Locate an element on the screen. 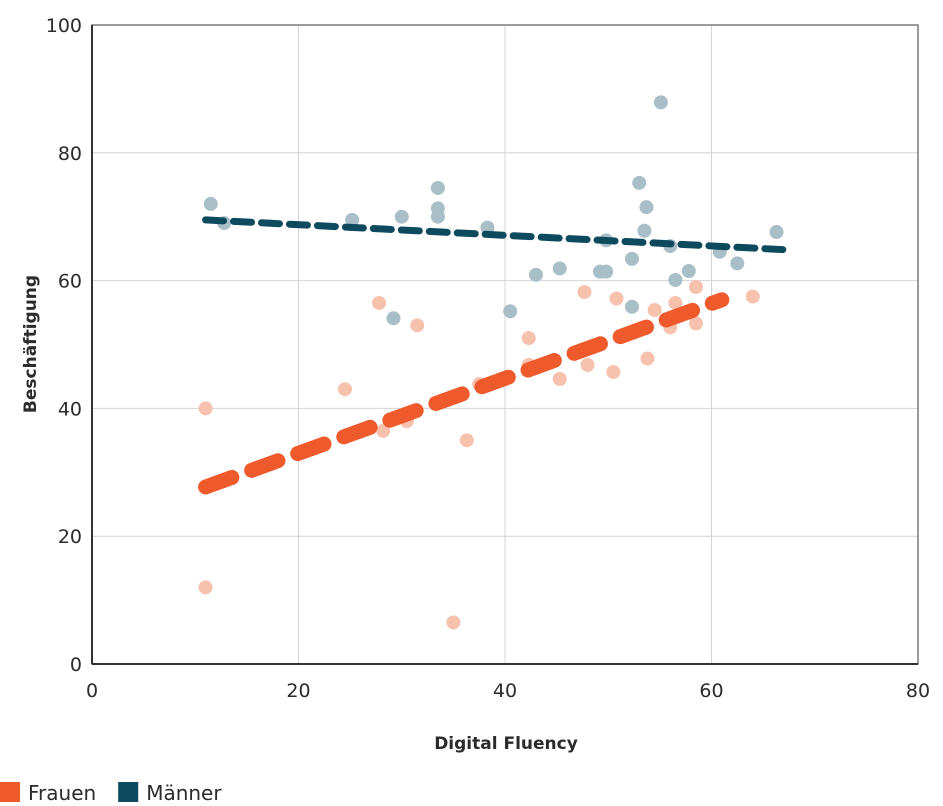 The width and height of the screenshot is (943, 806). legend-label-männer: Männer is located at coordinates (184, 793).